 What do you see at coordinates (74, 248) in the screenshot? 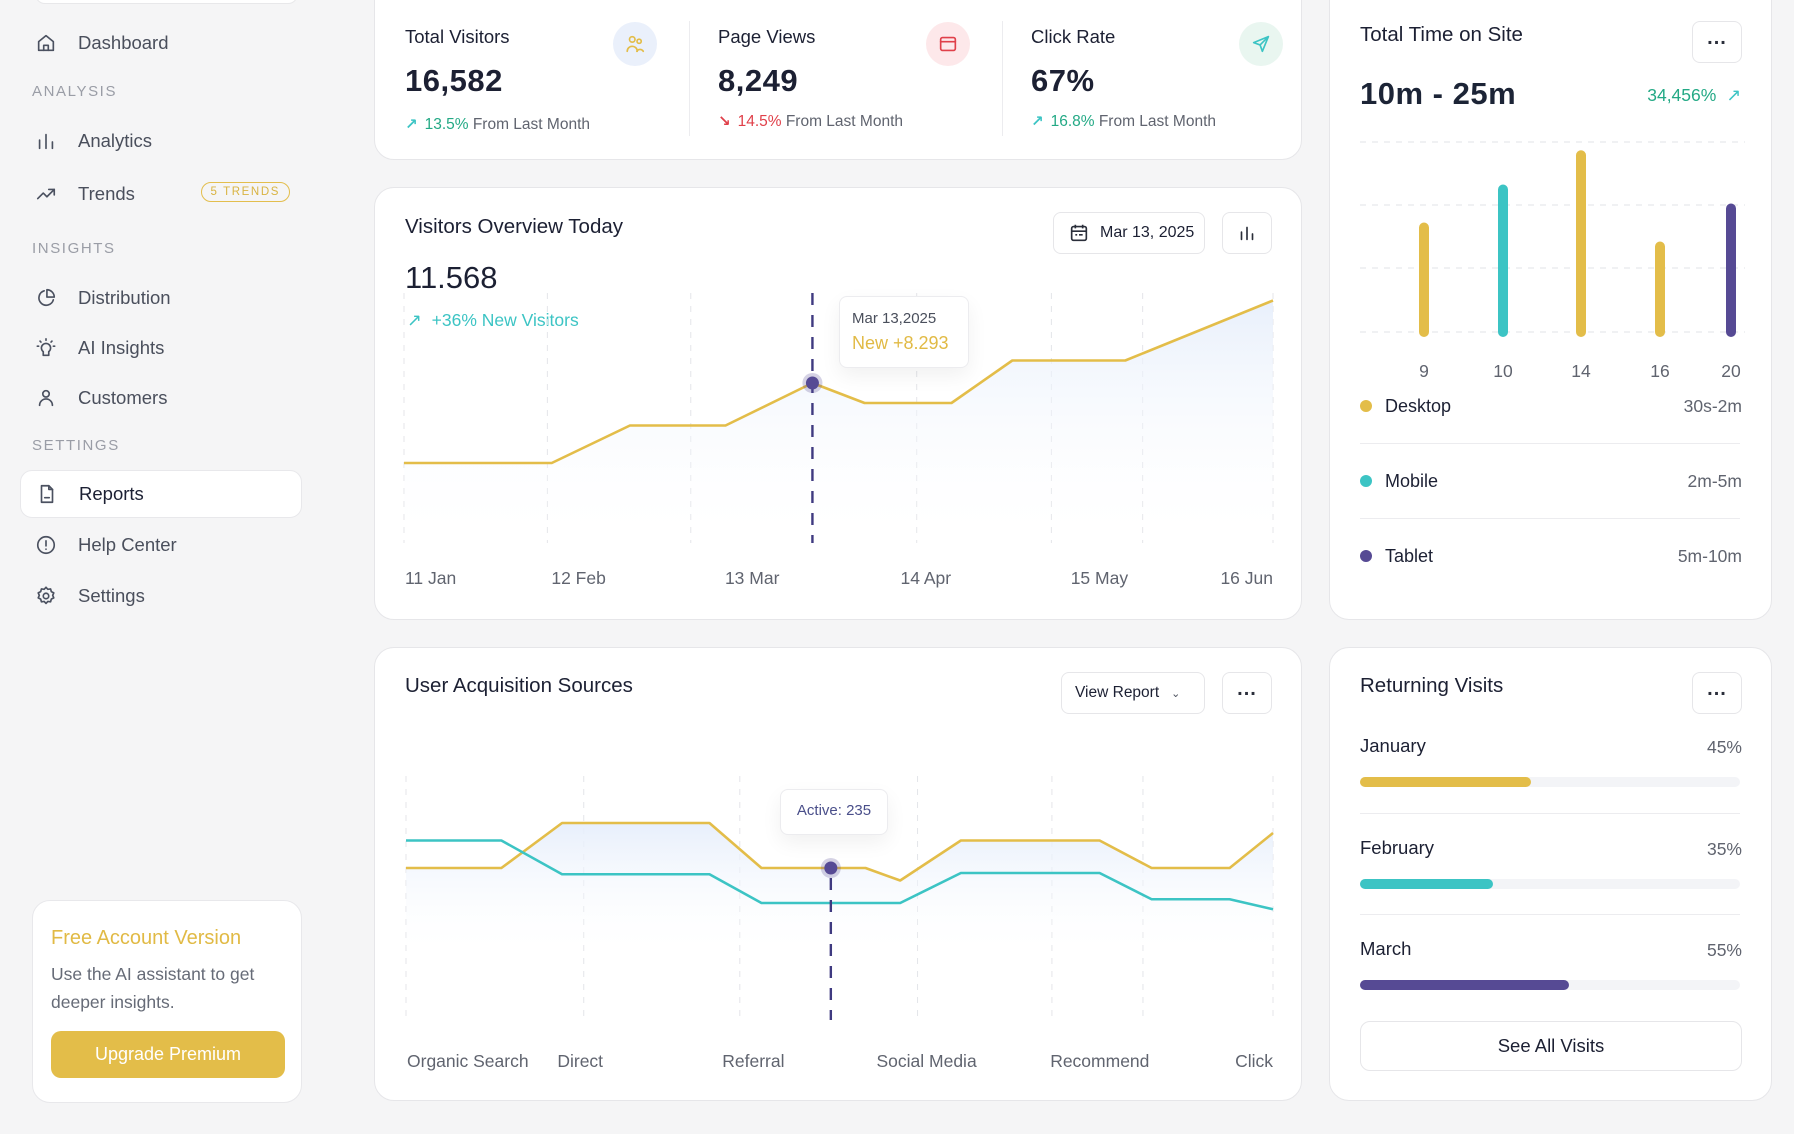
I see `section-label-insights: INSIGHTS` at bounding box center [74, 248].